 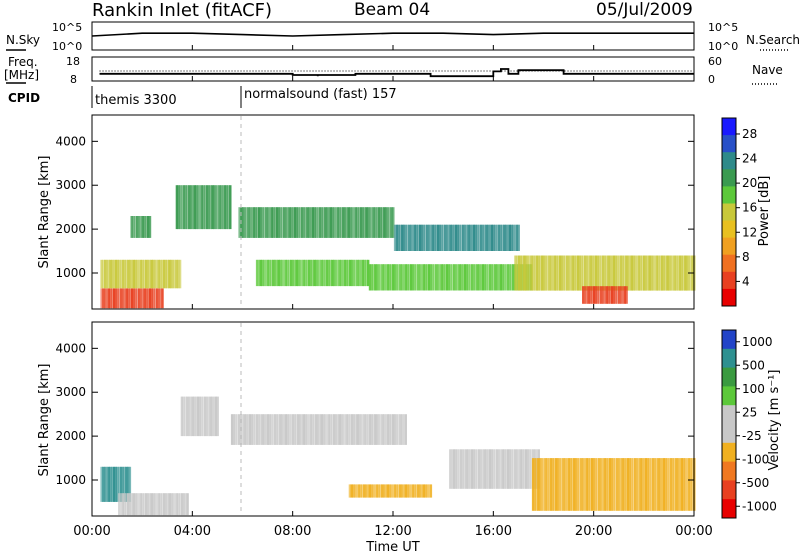 What do you see at coordinates (192, 531) in the screenshot?
I see `x-tick-label-1: 04:00` at bounding box center [192, 531].